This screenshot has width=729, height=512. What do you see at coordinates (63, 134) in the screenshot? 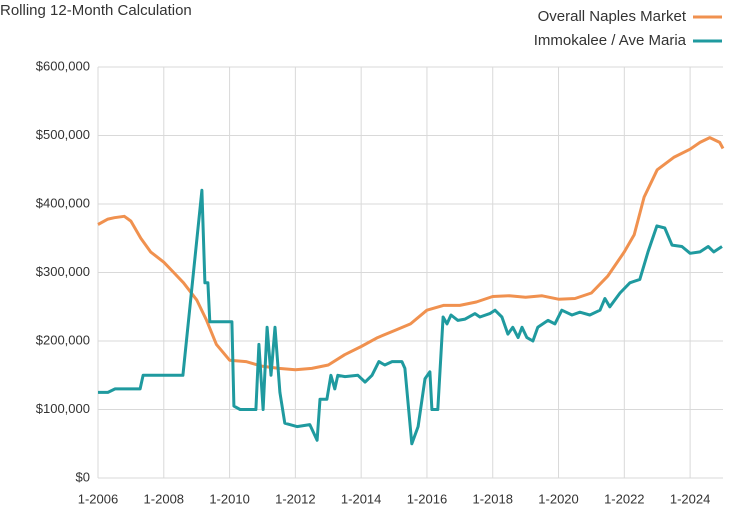
I see `y-tick-label: $500,000` at bounding box center [63, 134].